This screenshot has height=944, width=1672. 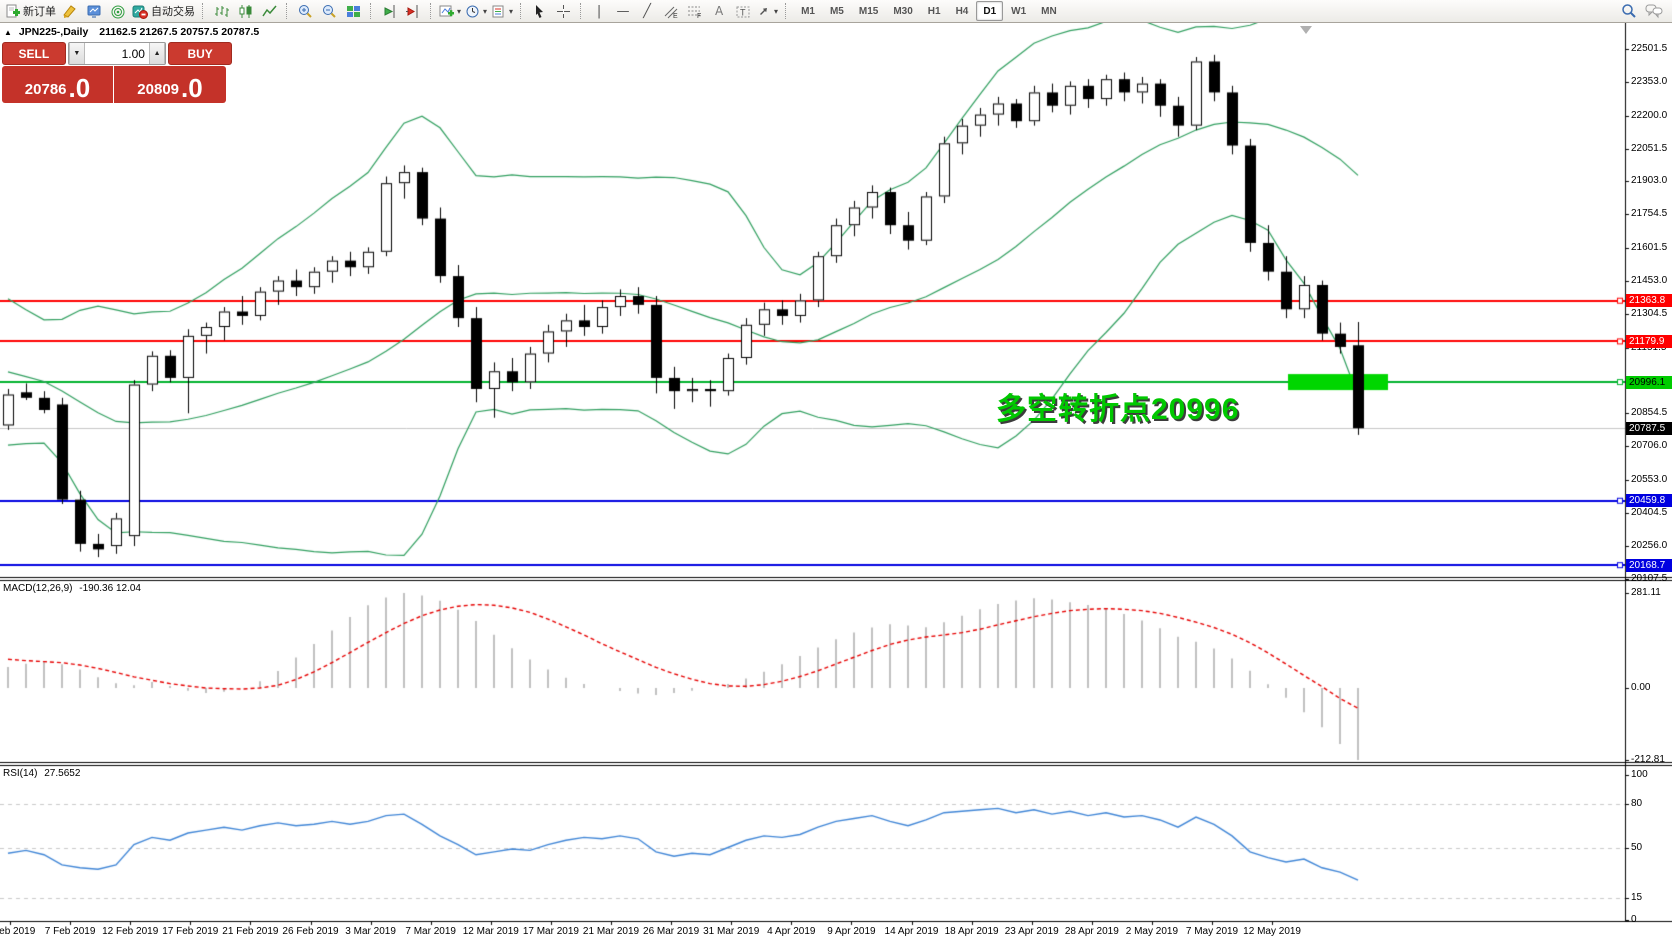 I want to click on date-axis-label: 4 Apr 2019, so click(x=791, y=931).